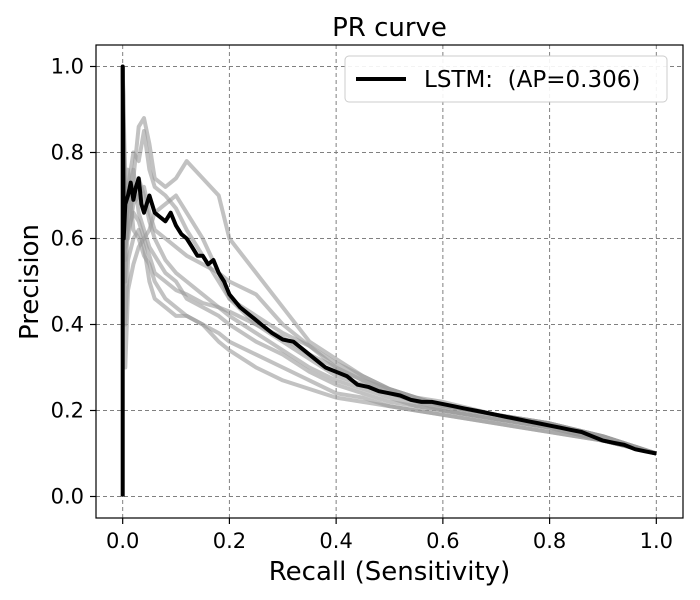 The width and height of the screenshot is (700, 600). Describe the element at coordinates (532, 80) in the screenshot. I see `legend-label: LSTM: (AP=0.306)` at that location.